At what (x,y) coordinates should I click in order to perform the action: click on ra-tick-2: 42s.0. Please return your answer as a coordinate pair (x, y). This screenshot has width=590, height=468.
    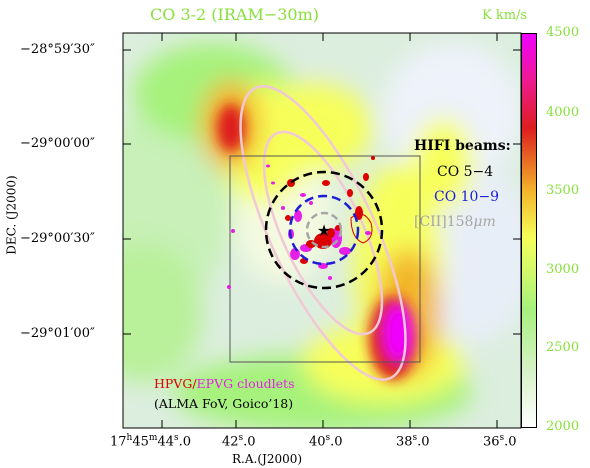
    Looking at the image, I should click on (239, 441).